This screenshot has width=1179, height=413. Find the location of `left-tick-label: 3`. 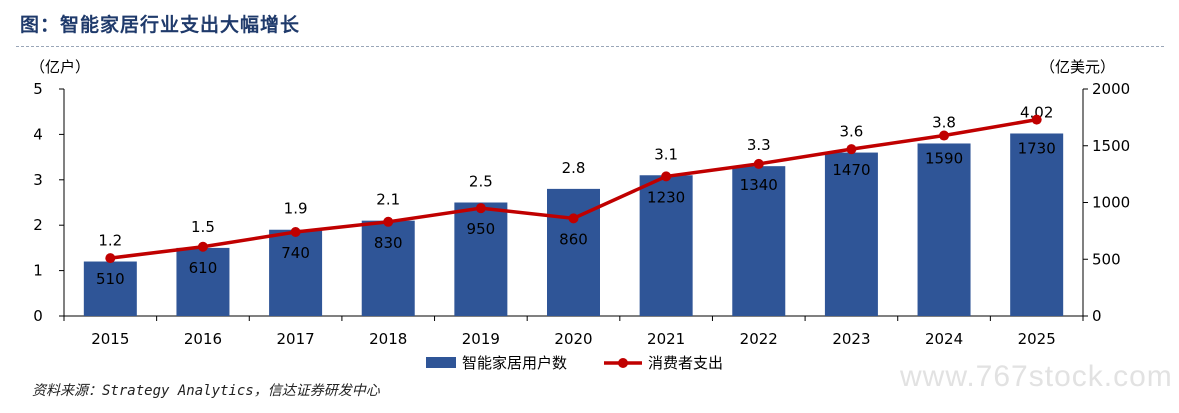

left-tick-label: 3 is located at coordinates (38, 180).